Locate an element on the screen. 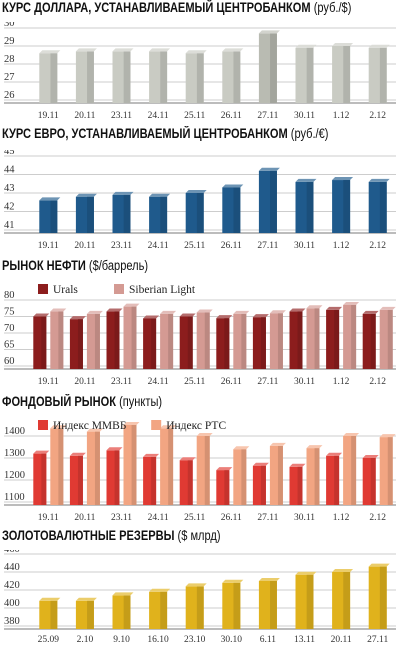  stock-ytick-label: 1400 is located at coordinates (14, 431).